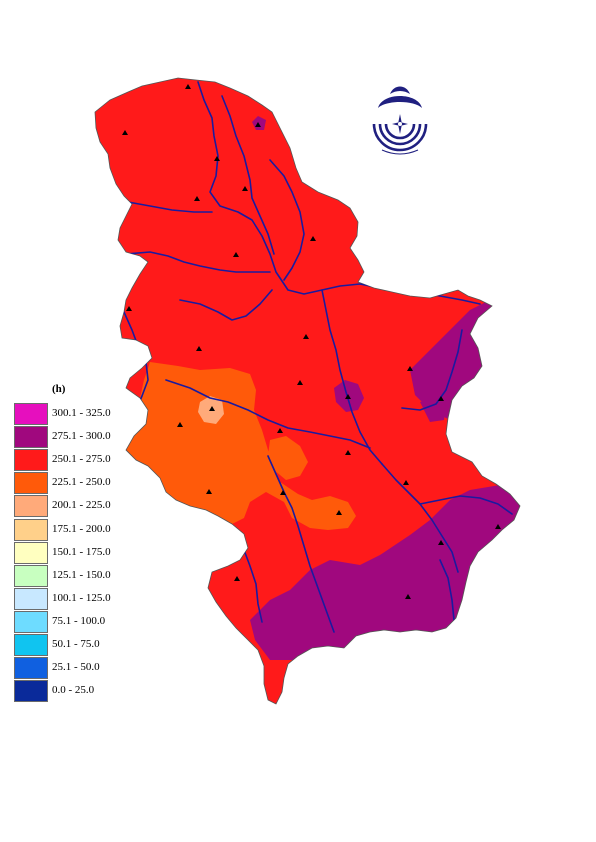 This screenshot has height=842, width=596. I want to click on river-zapadna-morava, so click(268, 414).